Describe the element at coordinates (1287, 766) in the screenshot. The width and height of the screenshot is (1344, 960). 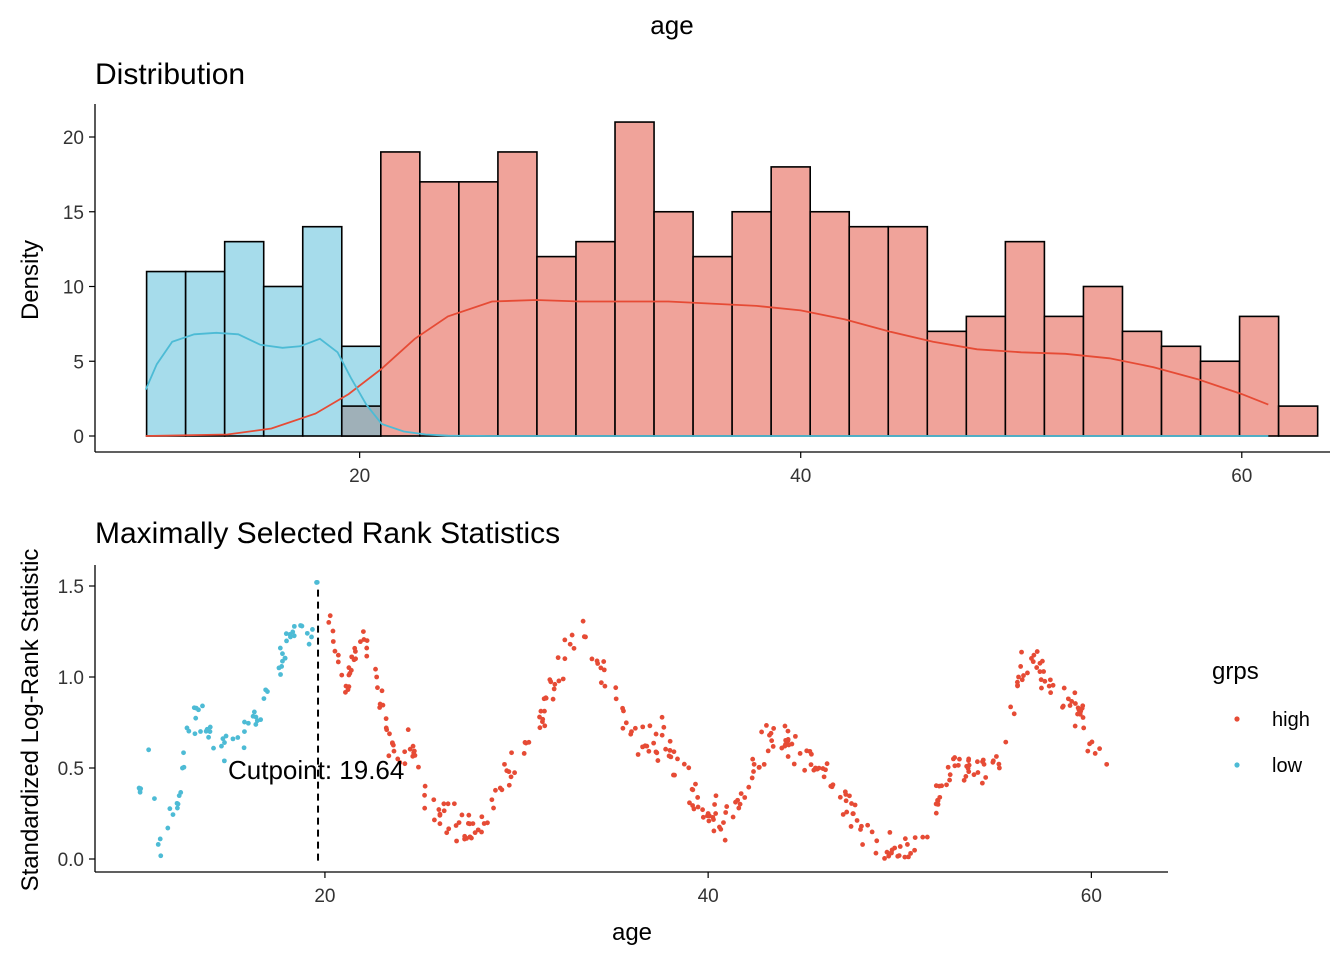
I see `legend-low-label: low` at that location.